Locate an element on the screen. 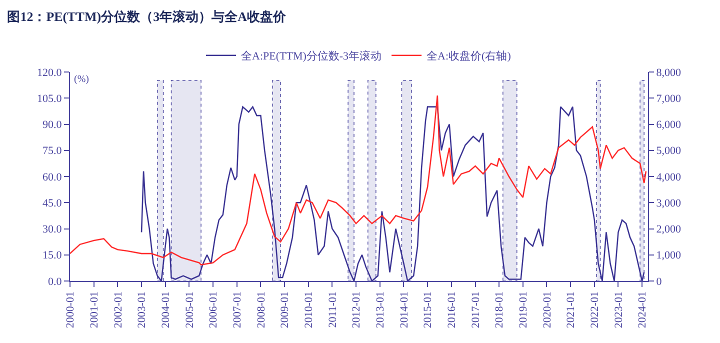 This screenshot has height=343, width=720. x-tick-label: 2023-01 is located at coordinates (618, 310).